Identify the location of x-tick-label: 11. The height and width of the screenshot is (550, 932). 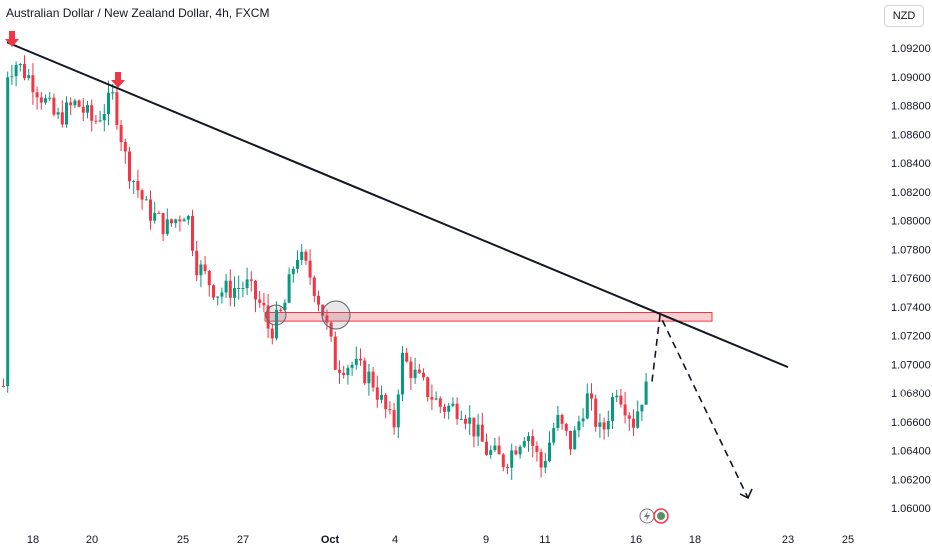
(544, 540).